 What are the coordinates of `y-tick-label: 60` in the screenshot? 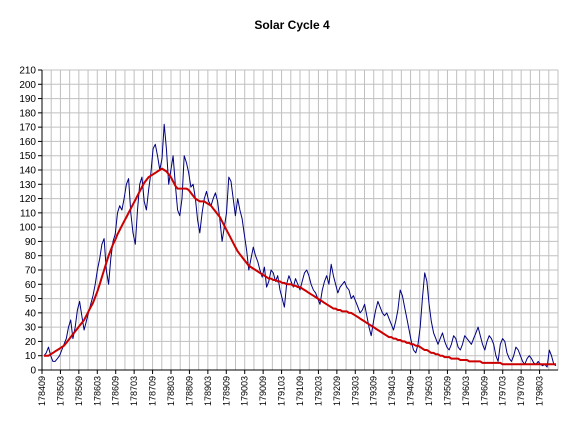 It's located at (31, 285).